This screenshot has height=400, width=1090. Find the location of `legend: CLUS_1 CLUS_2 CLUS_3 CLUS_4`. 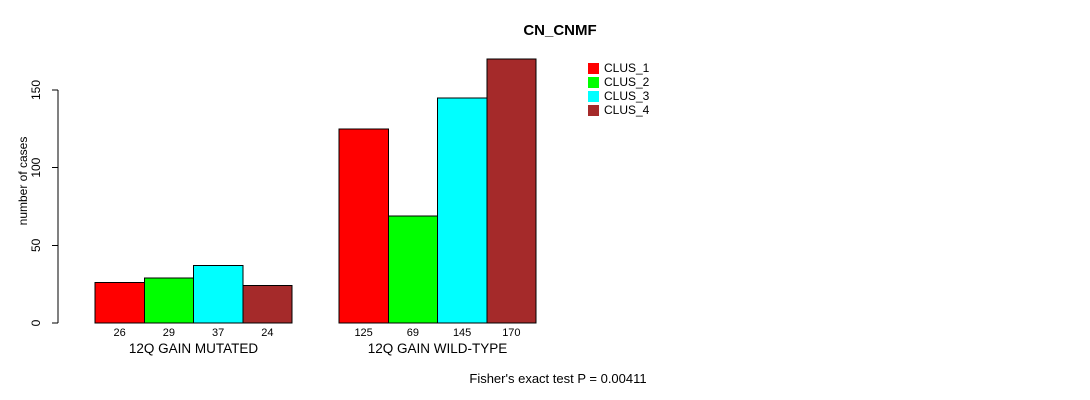

legend: CLUS_1 CLUS_2 CLUS_3 CLUS_4 is located at coordinates (618, 89).